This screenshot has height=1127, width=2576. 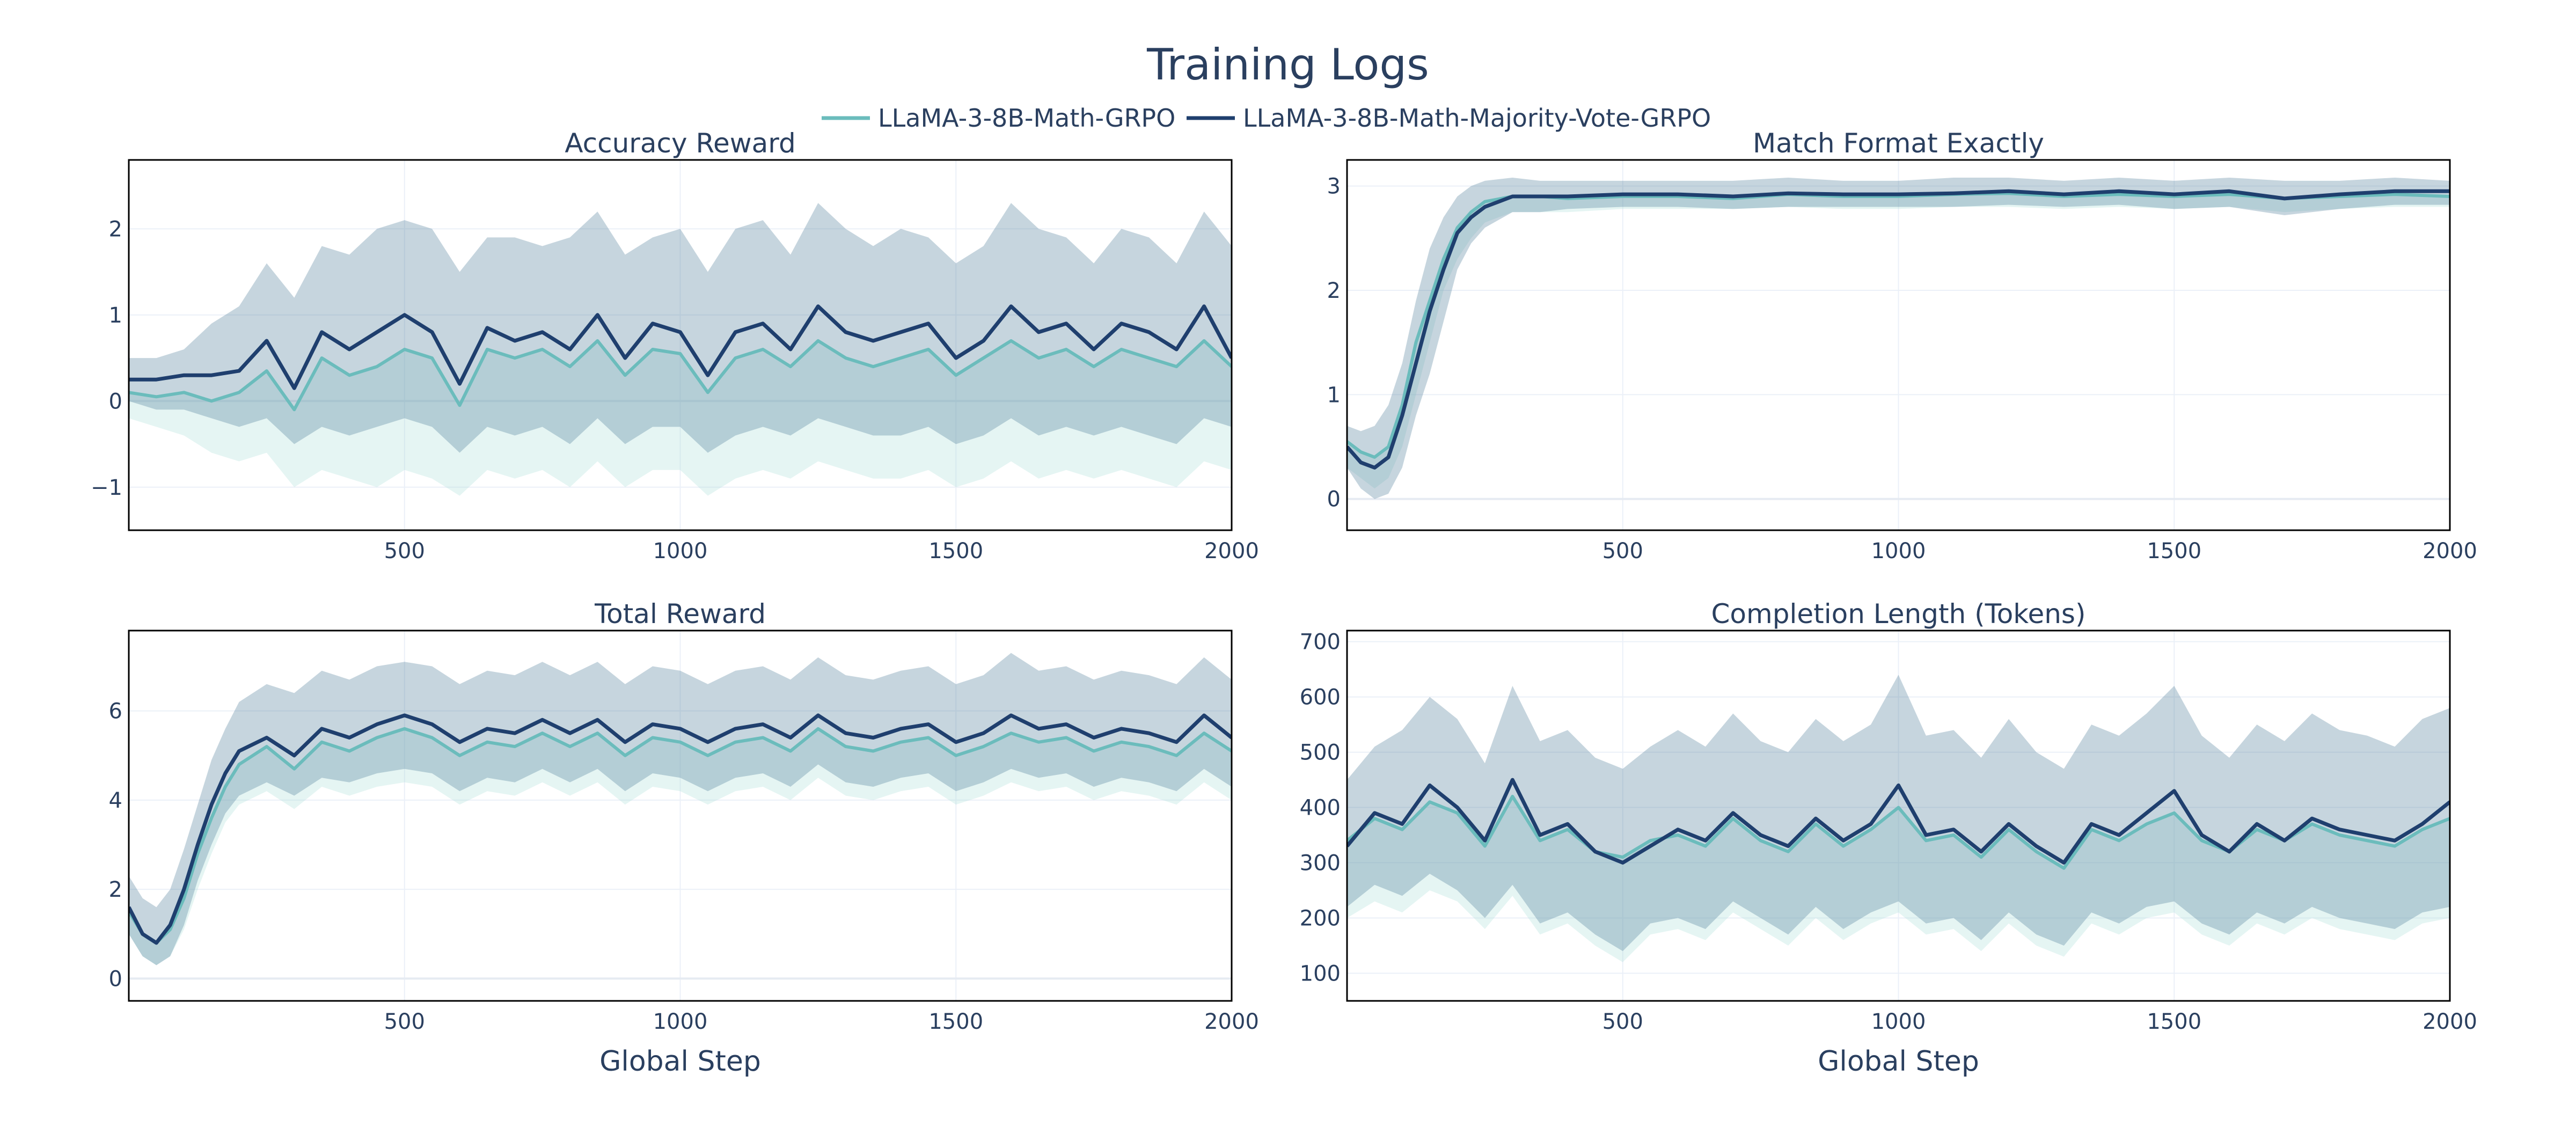 I want to click on y-tick-label: 600, so click(x=1320, y=697).